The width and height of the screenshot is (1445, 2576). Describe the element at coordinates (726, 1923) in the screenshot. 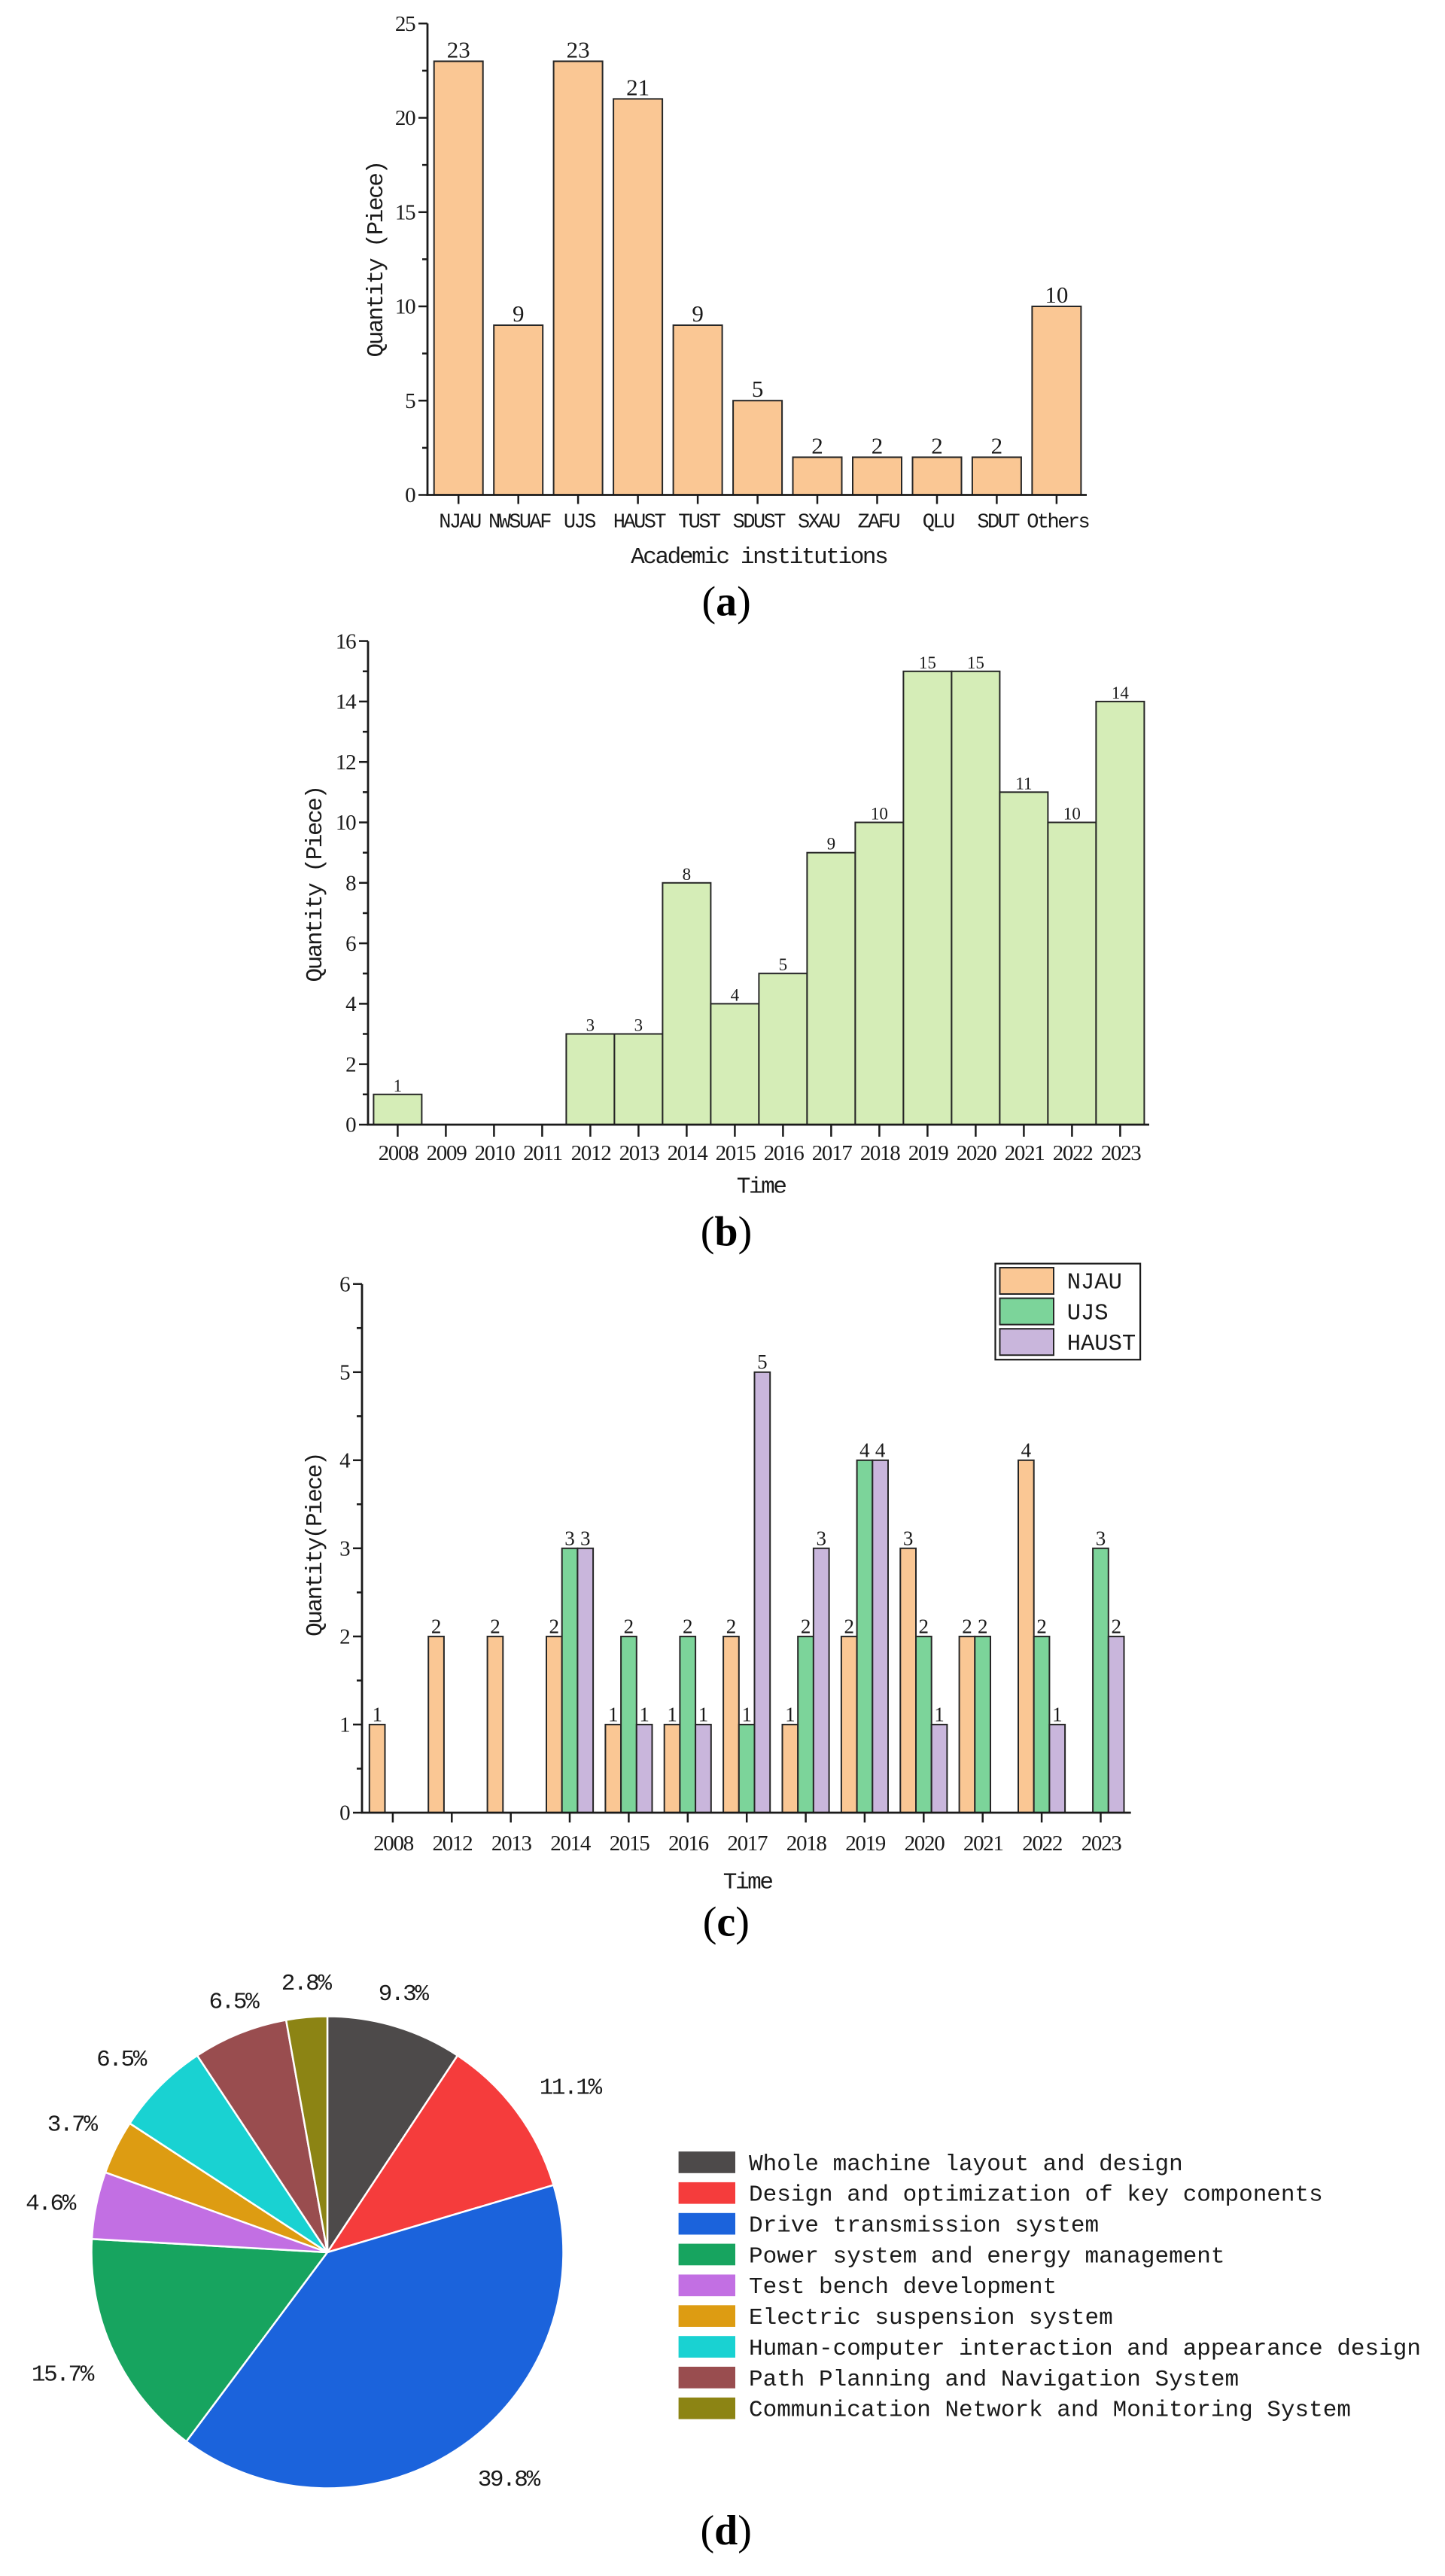

I see `svg-text: (c)` at that location.